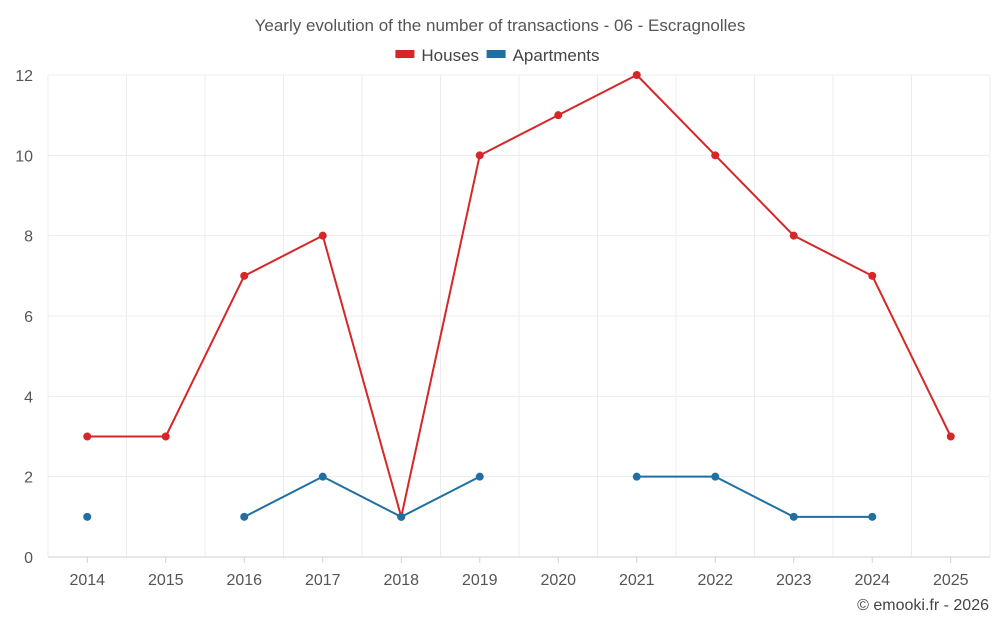 The image size is (1000, 625). Describe the element at coordinates (28, 317) in the screenshot. I see `y-tick-label: 6` at that location.